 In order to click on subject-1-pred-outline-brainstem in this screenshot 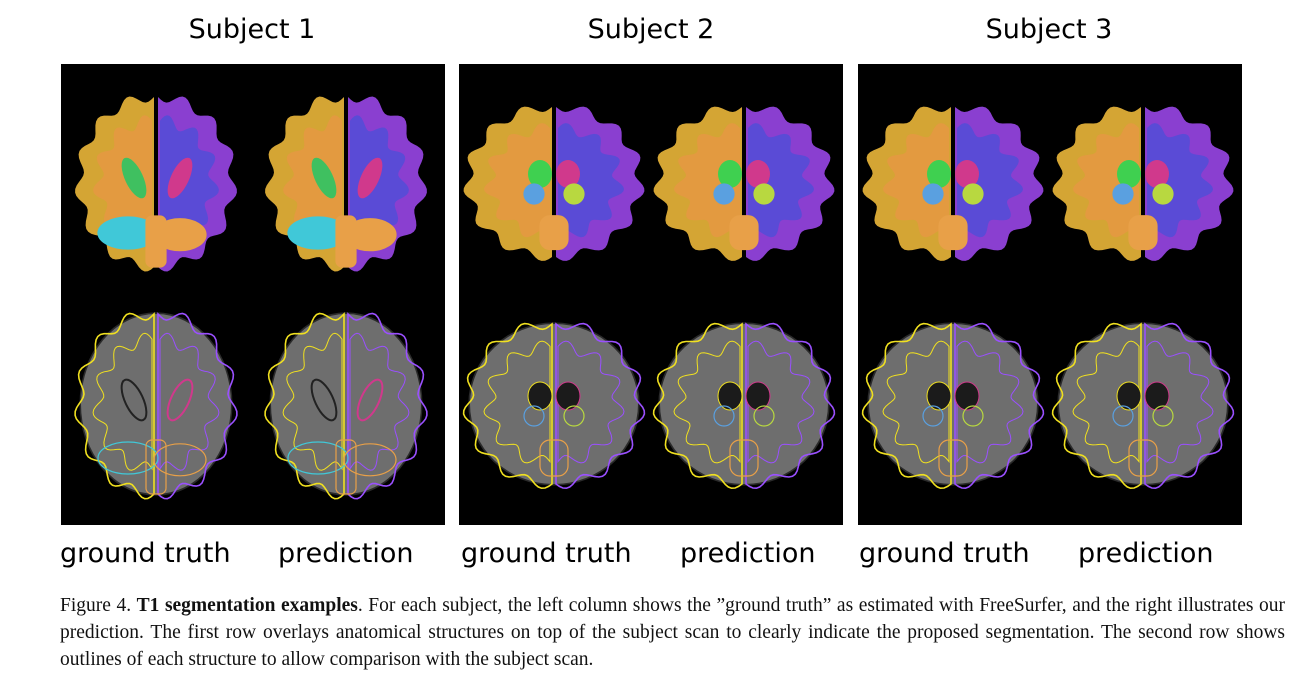, I will do `click(346, 467)`.